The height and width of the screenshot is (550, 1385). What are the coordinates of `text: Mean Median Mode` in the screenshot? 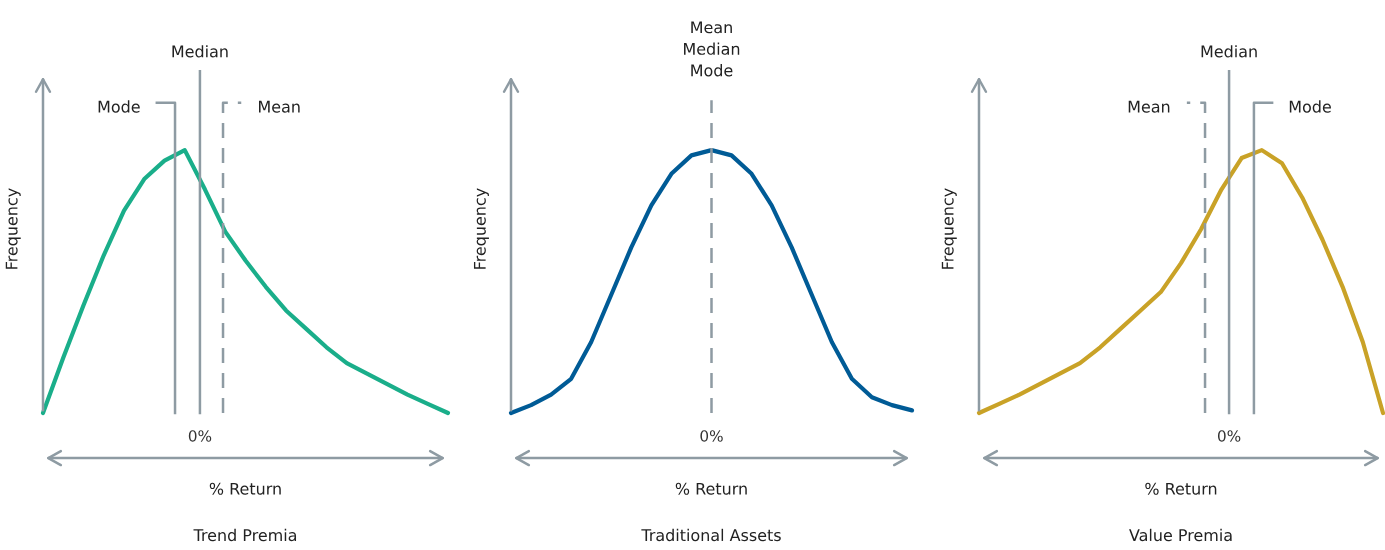 It's located at (712, 49).